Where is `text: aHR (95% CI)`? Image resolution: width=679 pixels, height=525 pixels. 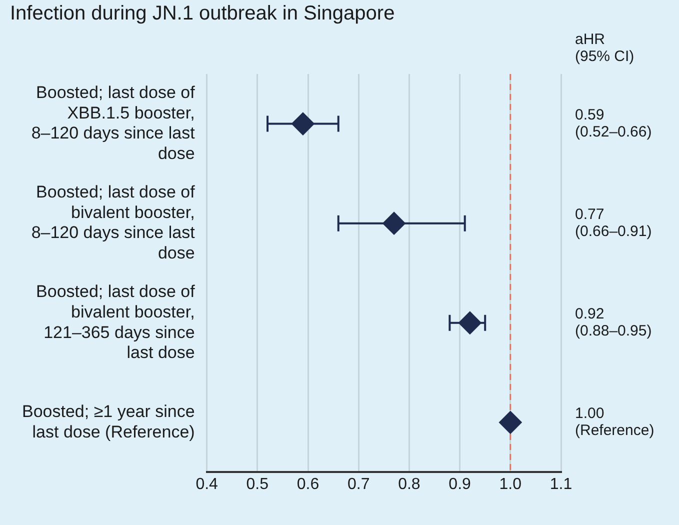
text: aHR (95% CI) is located at coordinates (604, 48).